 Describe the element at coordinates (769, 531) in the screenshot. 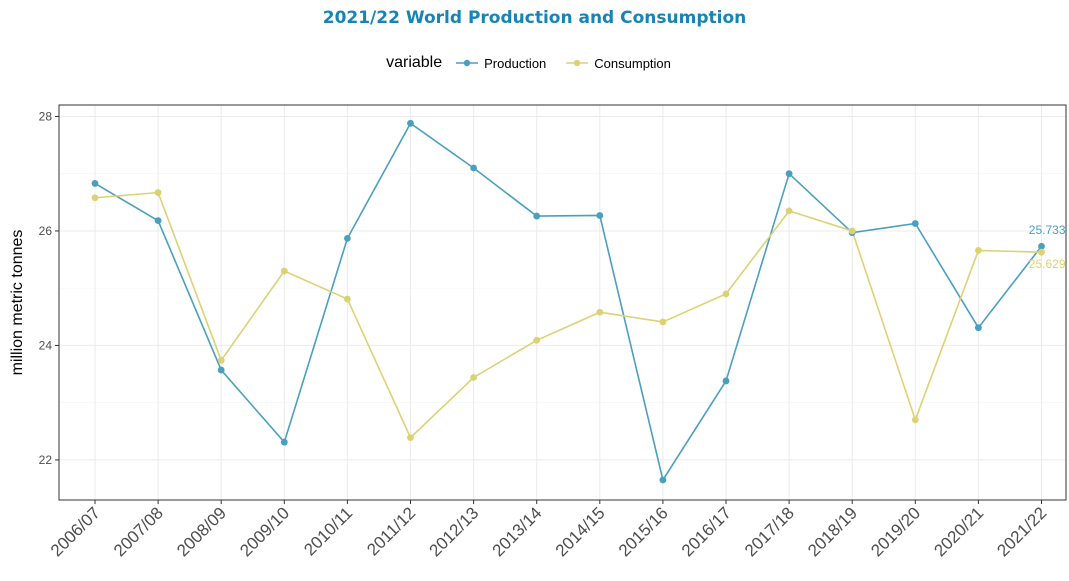

I see `x-tick-label: 2017/18` at that location.